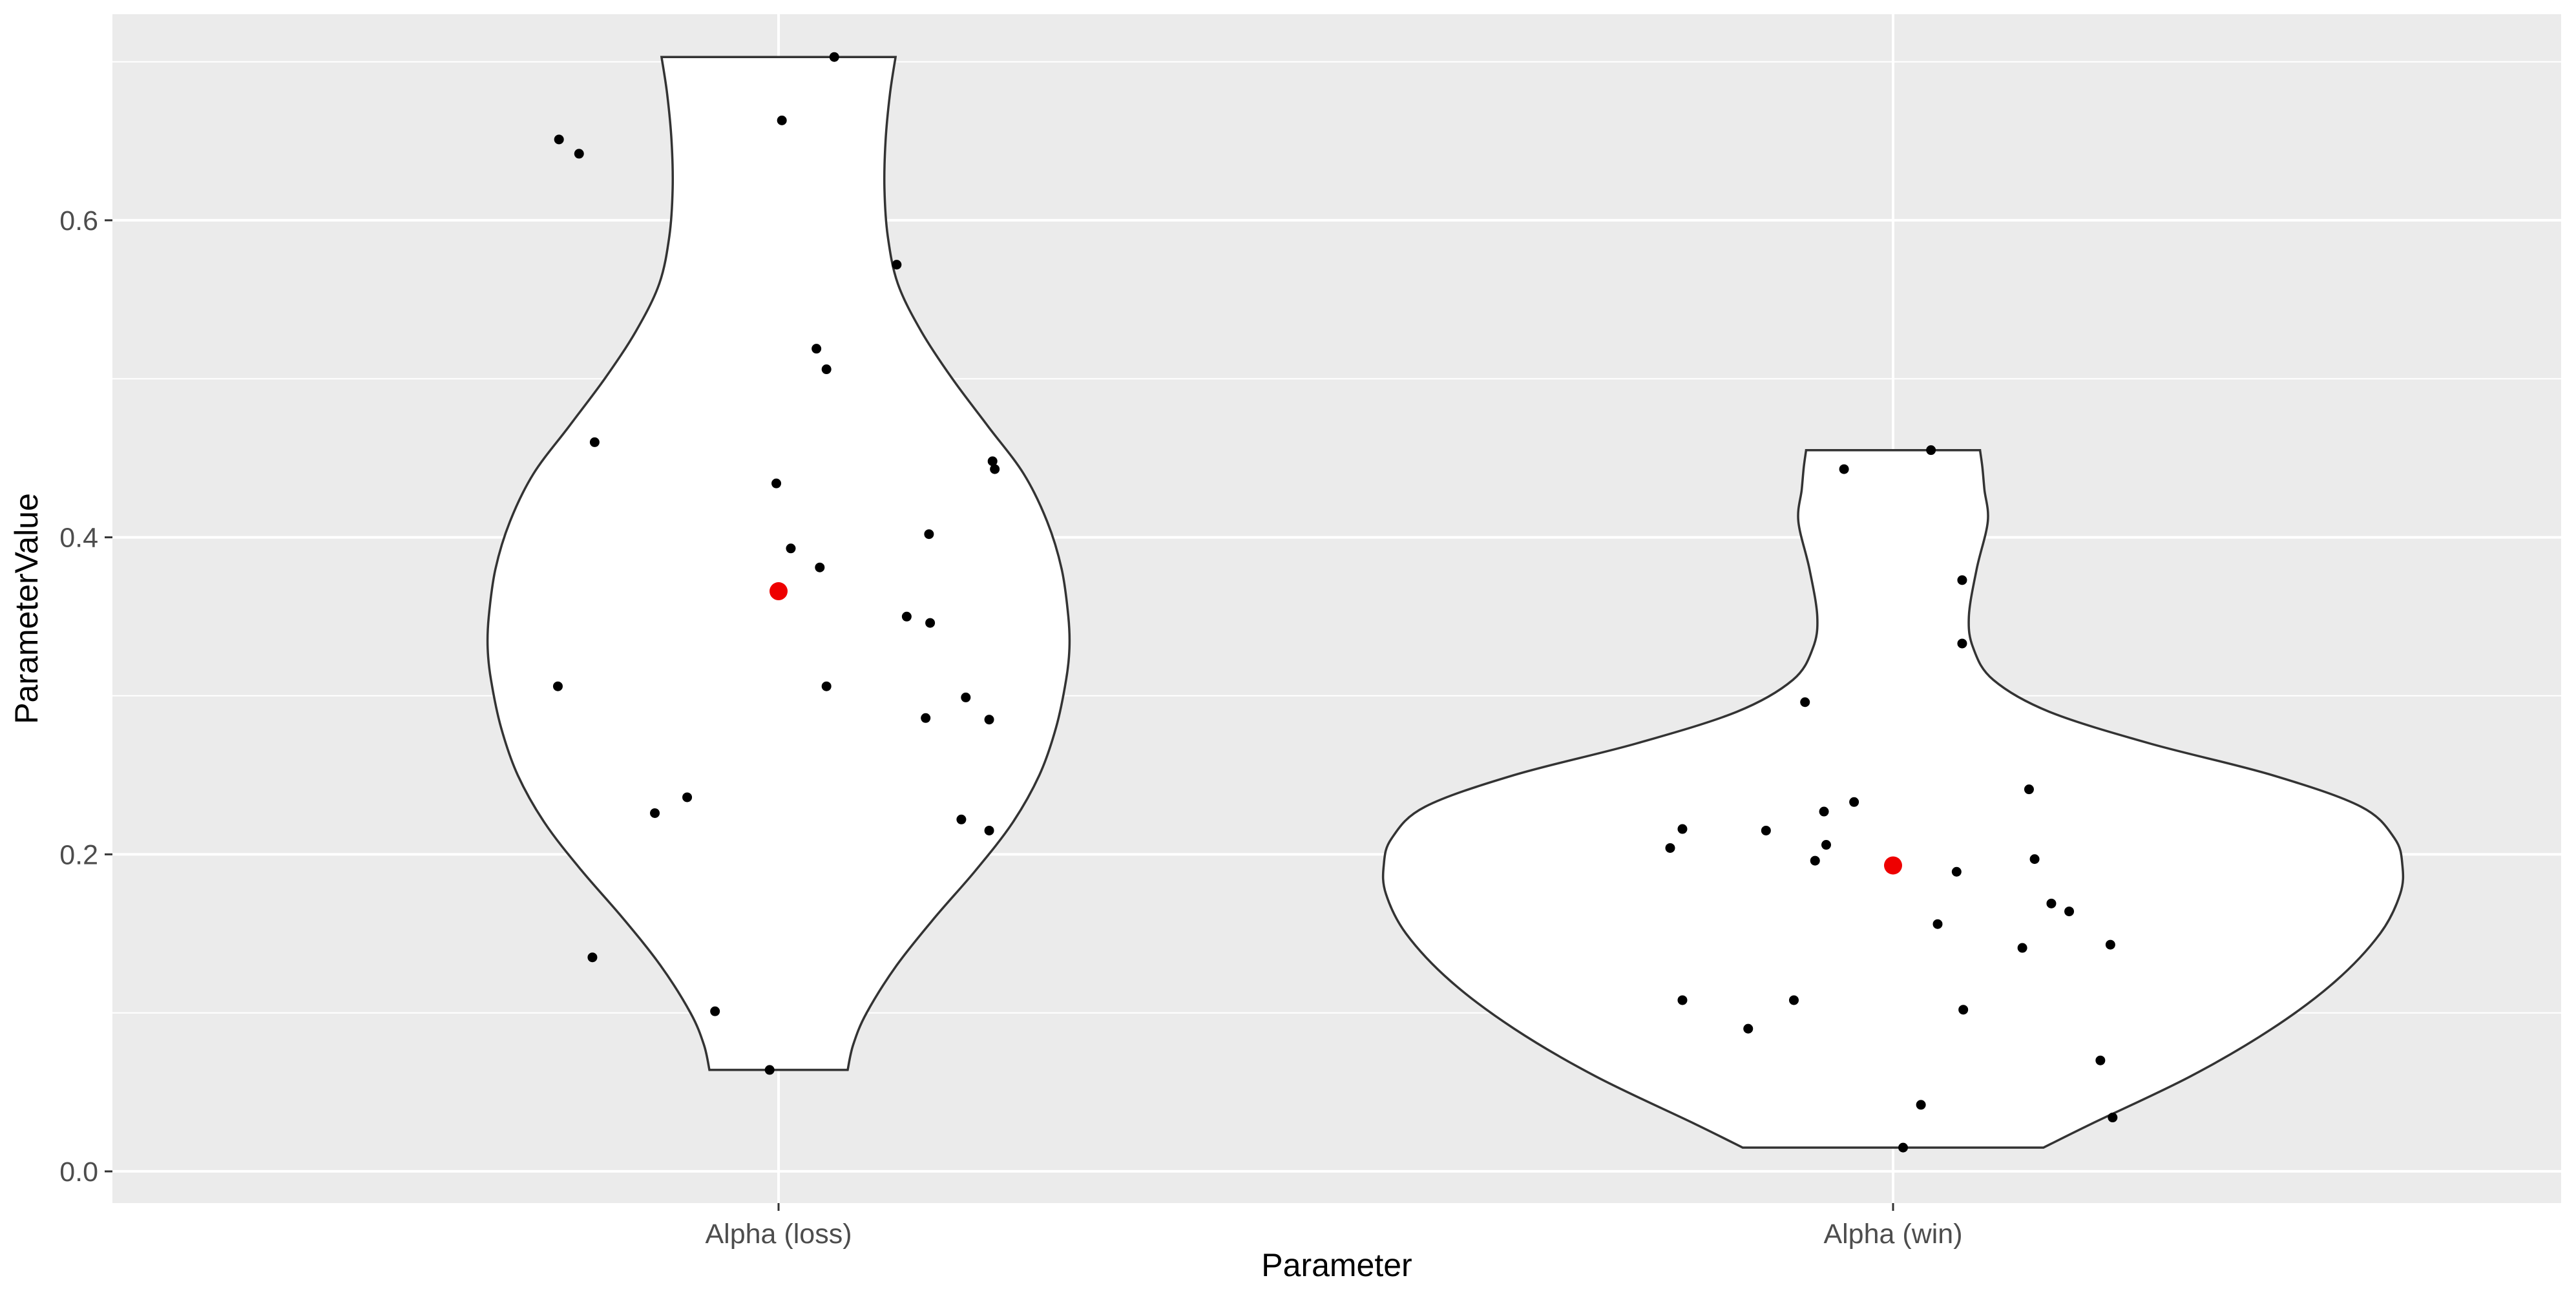 Image resolution: width=2576 pixels, height=1300 pixels. What do you see at coordinates (78, 220) in the screenshot?
I see `y-tick-label: 0.6` at bounding box center [78, 220].